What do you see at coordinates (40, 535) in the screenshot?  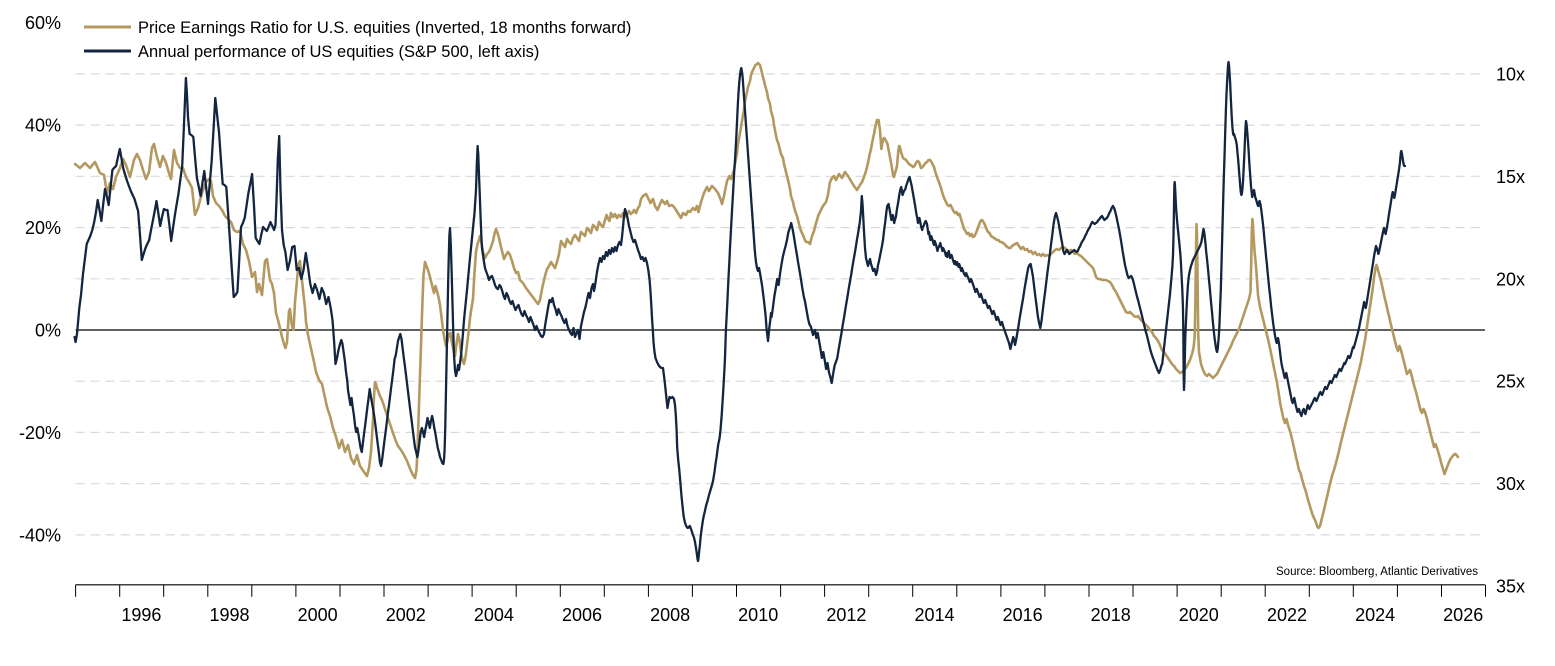 I see `svg-text: -40%` at bounding box center [40, 535].